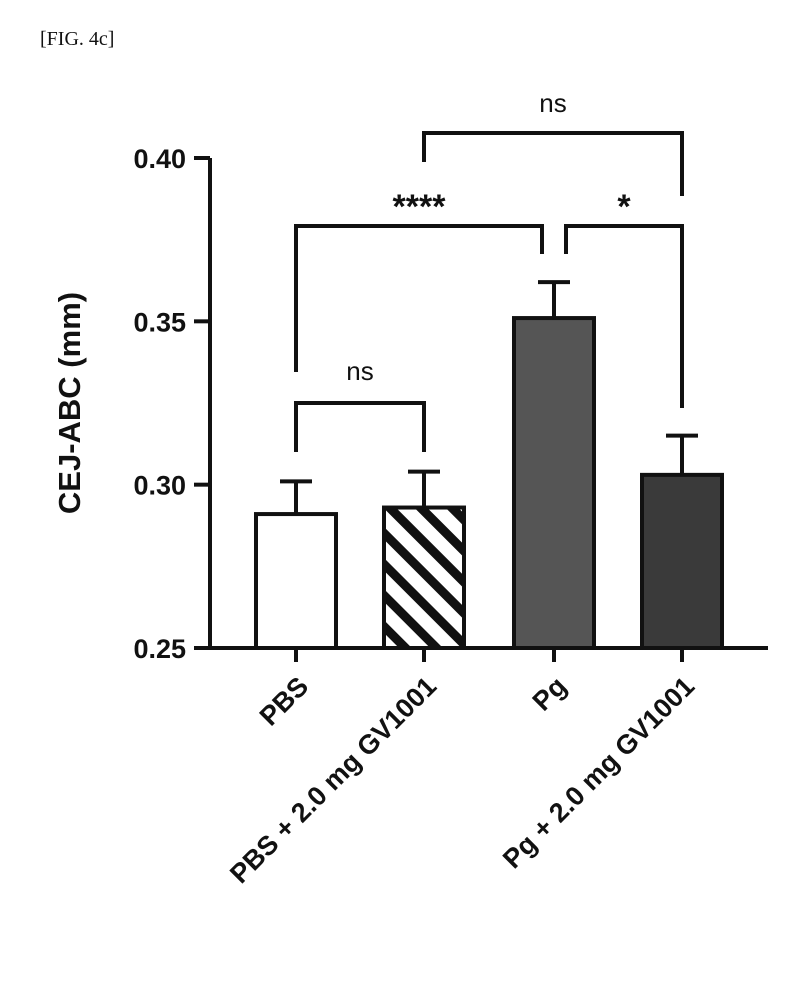 This screenshot has width=786, height=1003. What do you see at coordinates (77, 39) in the screenshot?
I see `figure-label: [FIG. 4c]` at bounding box center [77, 39].